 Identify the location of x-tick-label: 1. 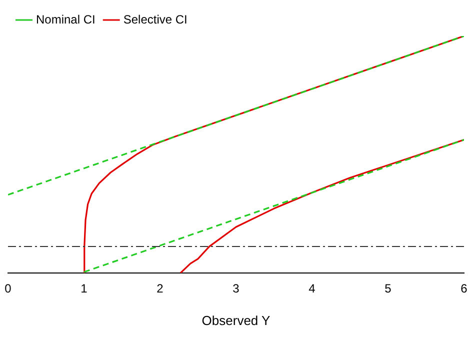
(84, 289).